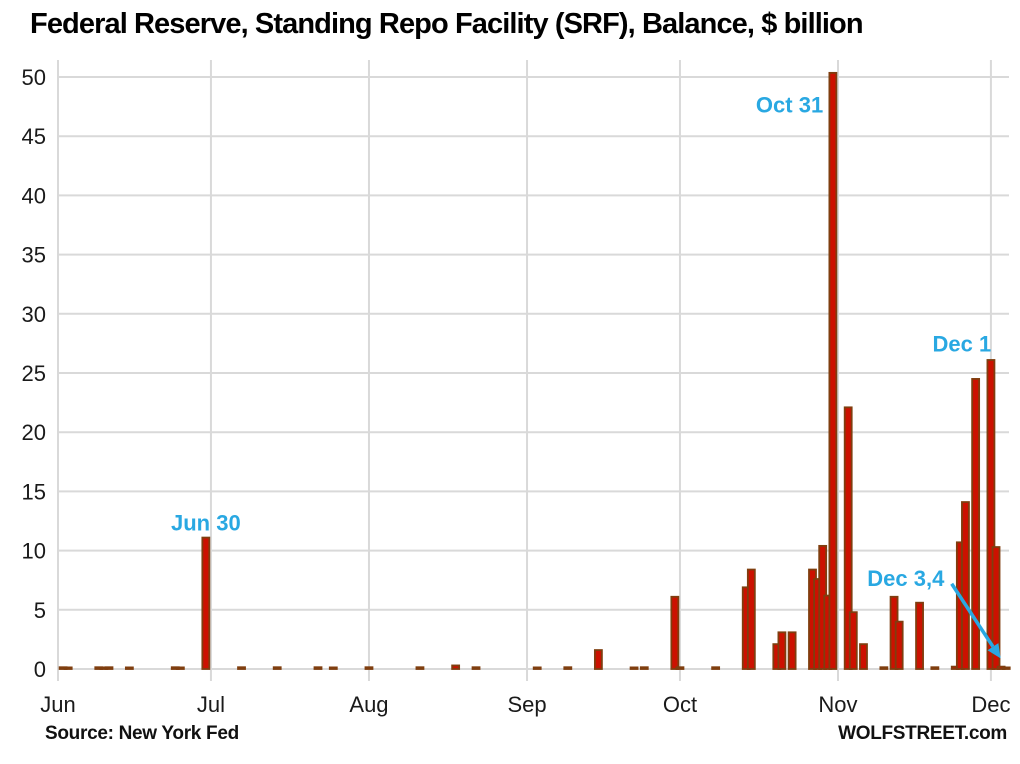 Image resolution: width=1020 pixels, height=764 pixels. What do you see at coordinates (34, 255) in the screenshot?
I see `y-tick-label: 35` at bounding box center [34, 255].